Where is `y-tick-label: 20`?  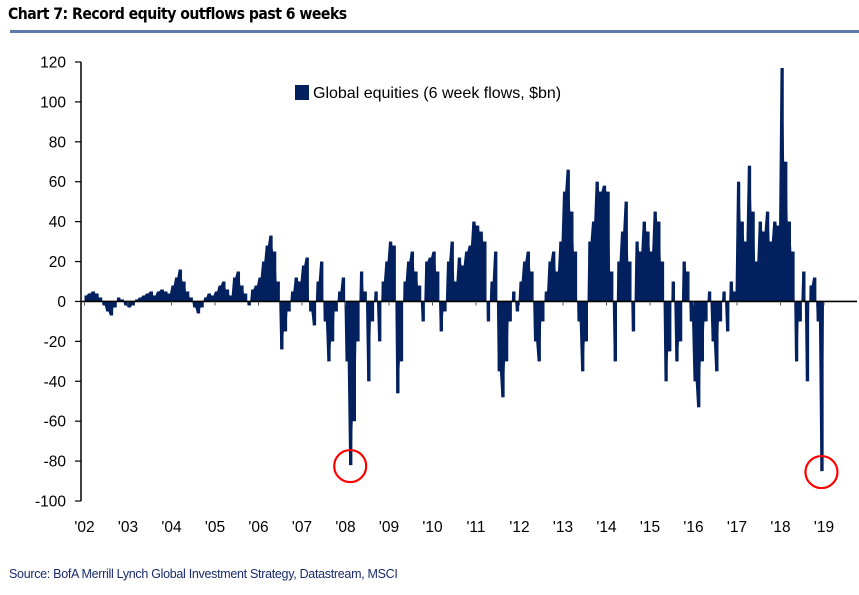
y-tick-label: 20 is located at coordinates (58, 262).